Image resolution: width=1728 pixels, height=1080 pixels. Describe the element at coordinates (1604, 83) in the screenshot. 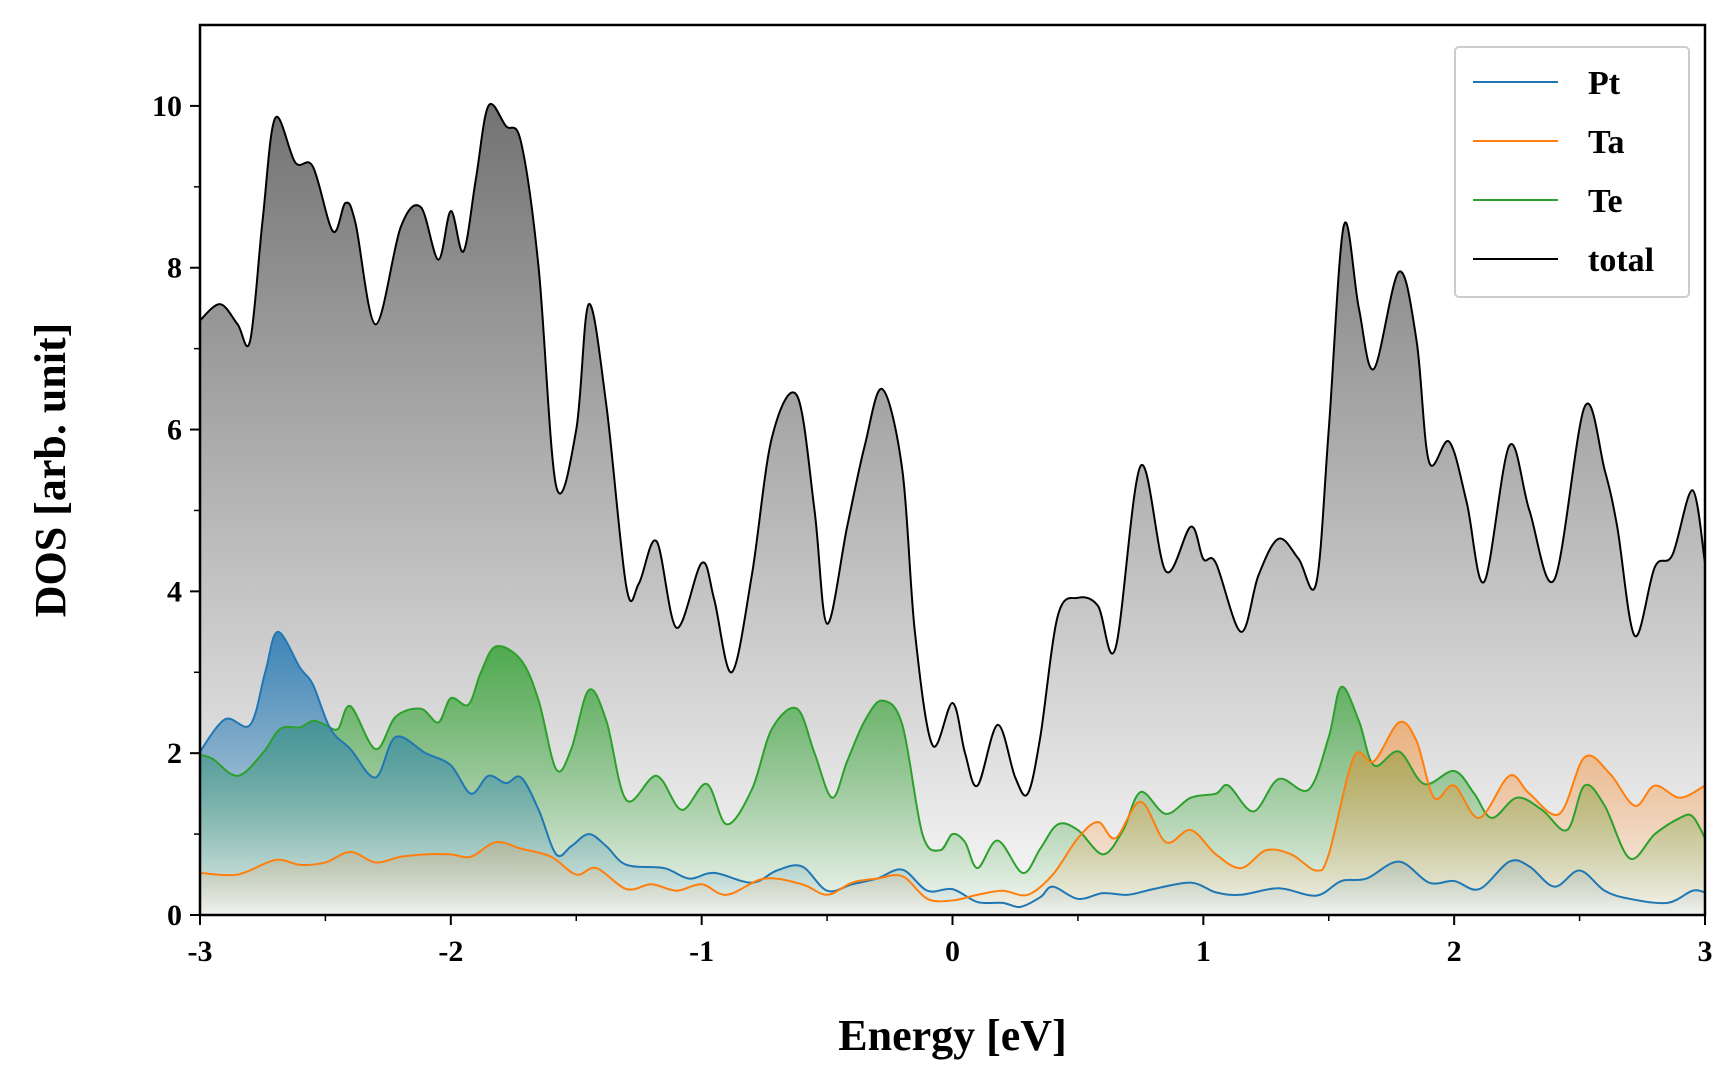

I see `legend-label-pt: Pt` at that location.